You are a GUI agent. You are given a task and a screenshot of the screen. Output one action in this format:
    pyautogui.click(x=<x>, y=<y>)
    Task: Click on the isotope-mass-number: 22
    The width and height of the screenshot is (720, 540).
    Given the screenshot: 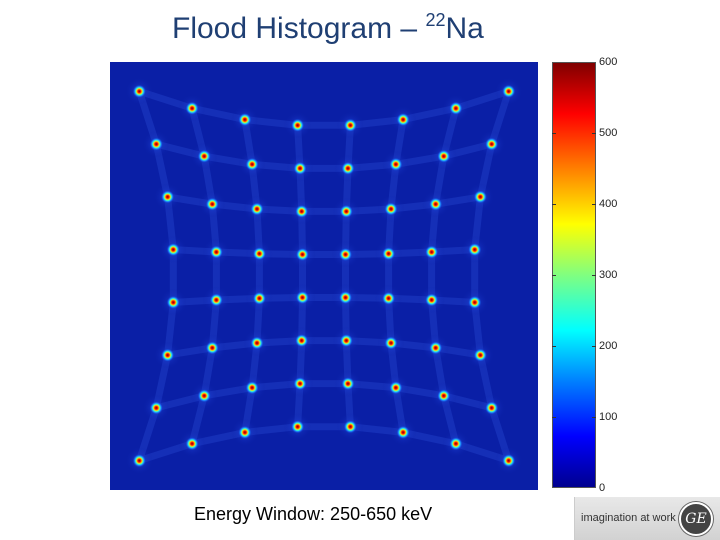 What is the action you would take?
    pyautogui.click(x=435, y=20)
    